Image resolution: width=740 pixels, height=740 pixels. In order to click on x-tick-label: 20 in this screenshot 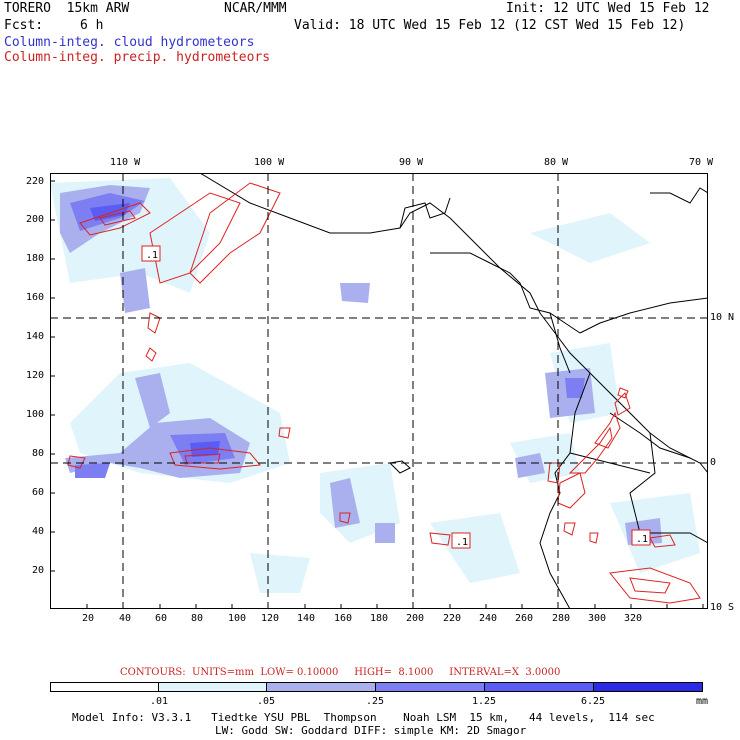, I will do `click(88, 618)`.